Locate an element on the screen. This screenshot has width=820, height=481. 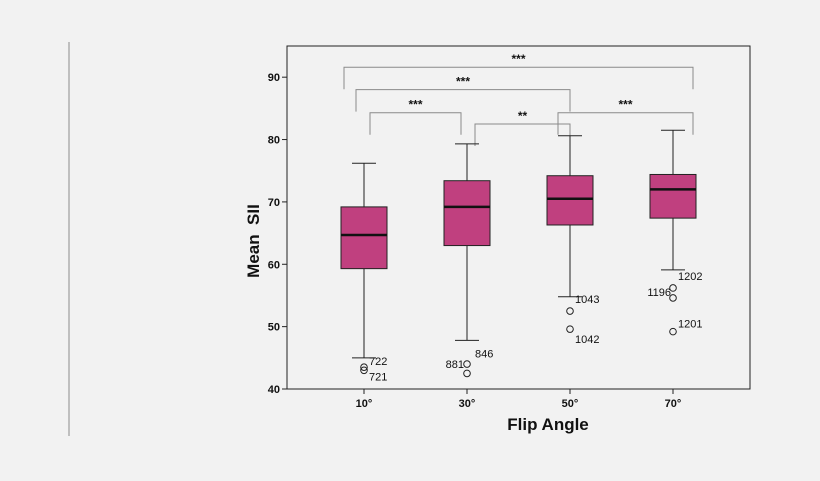
y-tick-label: 70 is located at coordinates (274, 203).